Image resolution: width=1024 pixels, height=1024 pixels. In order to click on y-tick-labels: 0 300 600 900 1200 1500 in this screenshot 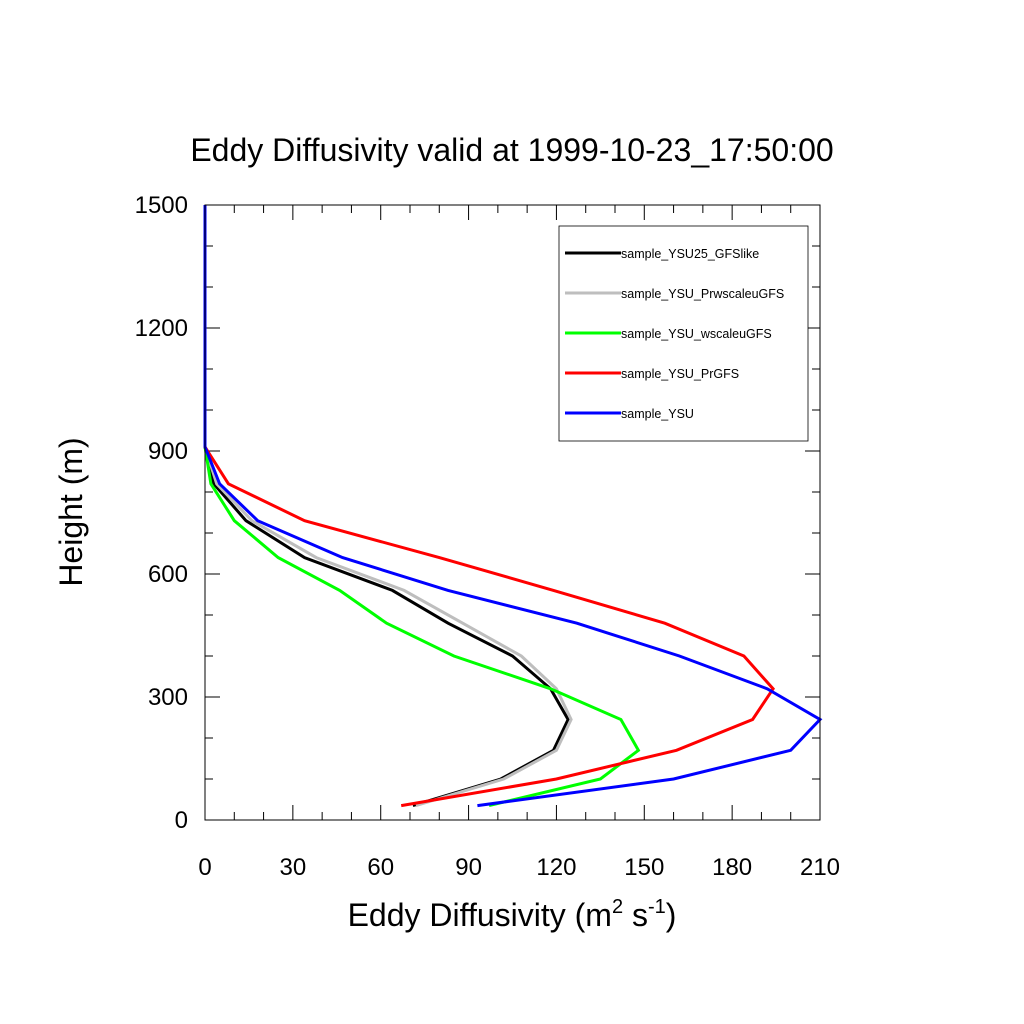, I will do `click(161, 513)`.